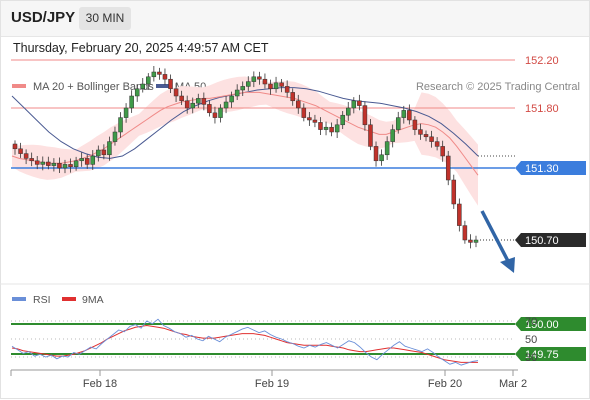 Image resolution: width=590 pixels, height=400 pixels. What do you see at coordinates (93, 300) in the screenshot?
I see `rsi-ma-legend-label: 9MA` at bounding box center [93, 300].